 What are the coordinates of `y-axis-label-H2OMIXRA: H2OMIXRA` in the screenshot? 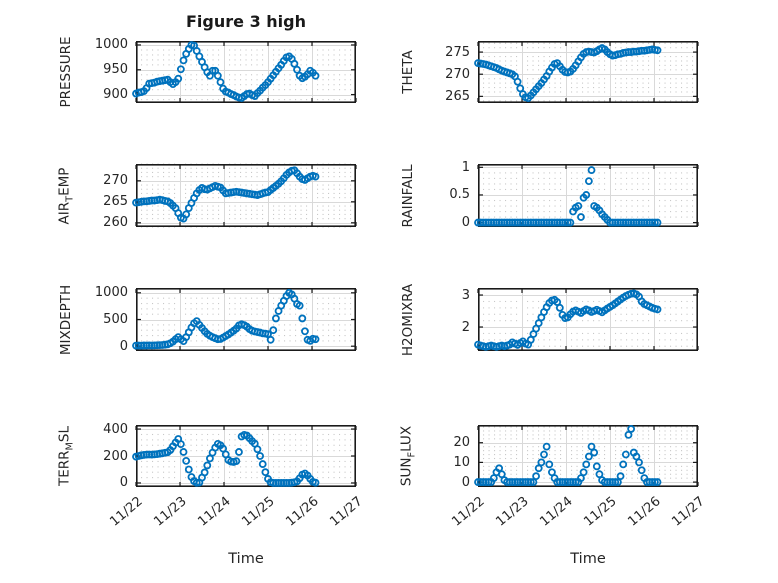 It's located at (408, 319).